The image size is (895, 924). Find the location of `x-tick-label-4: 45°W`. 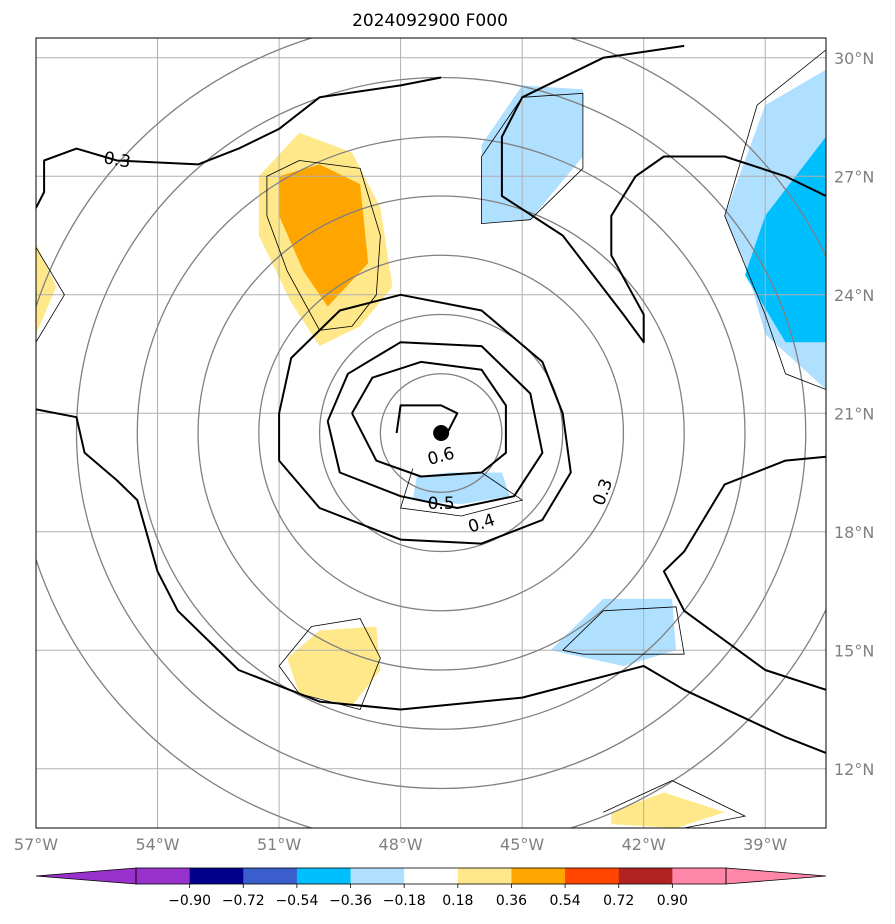

x-tick-label-4: 45°W is located at coordinates (522, 844).